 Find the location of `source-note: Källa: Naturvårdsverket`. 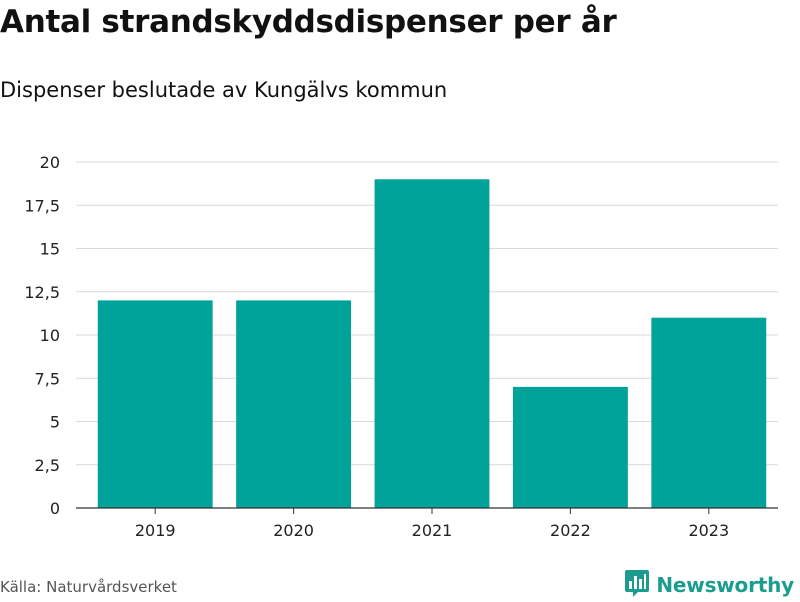

source-note: Källa: Naturvårdsverket is located at coordinates (88, 587).